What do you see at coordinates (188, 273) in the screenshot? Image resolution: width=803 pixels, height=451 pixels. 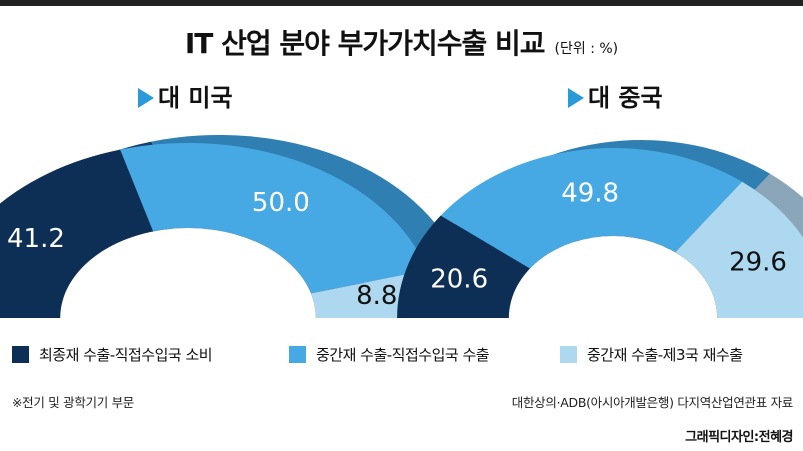 I see `chart-0-hole` at bounding box center [188, 273].